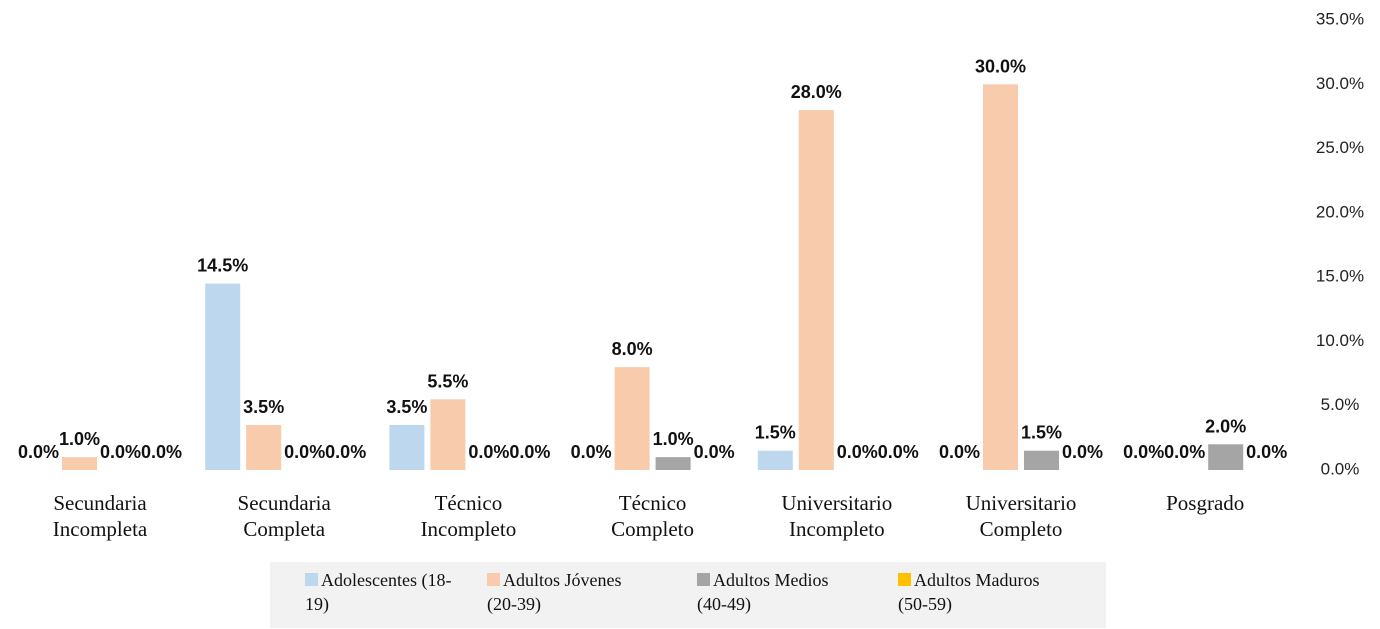  Describe the element at coordinates (1340, 83) in the screenshot. I see `y-tick-label: 30.0%` at that location.